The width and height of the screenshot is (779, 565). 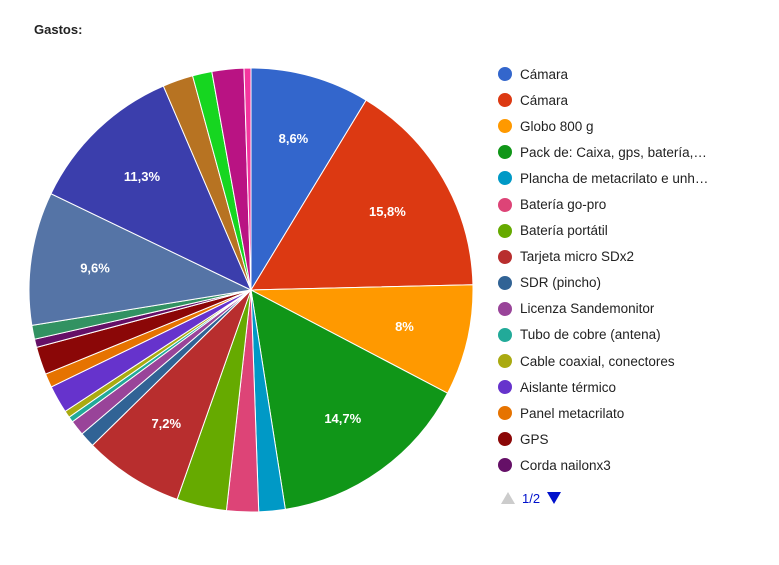 What do you see at coordinates (565, 465) in the screenshot?
I see `legend-label: Corda nailonx3` at bounding box center [565, 465].